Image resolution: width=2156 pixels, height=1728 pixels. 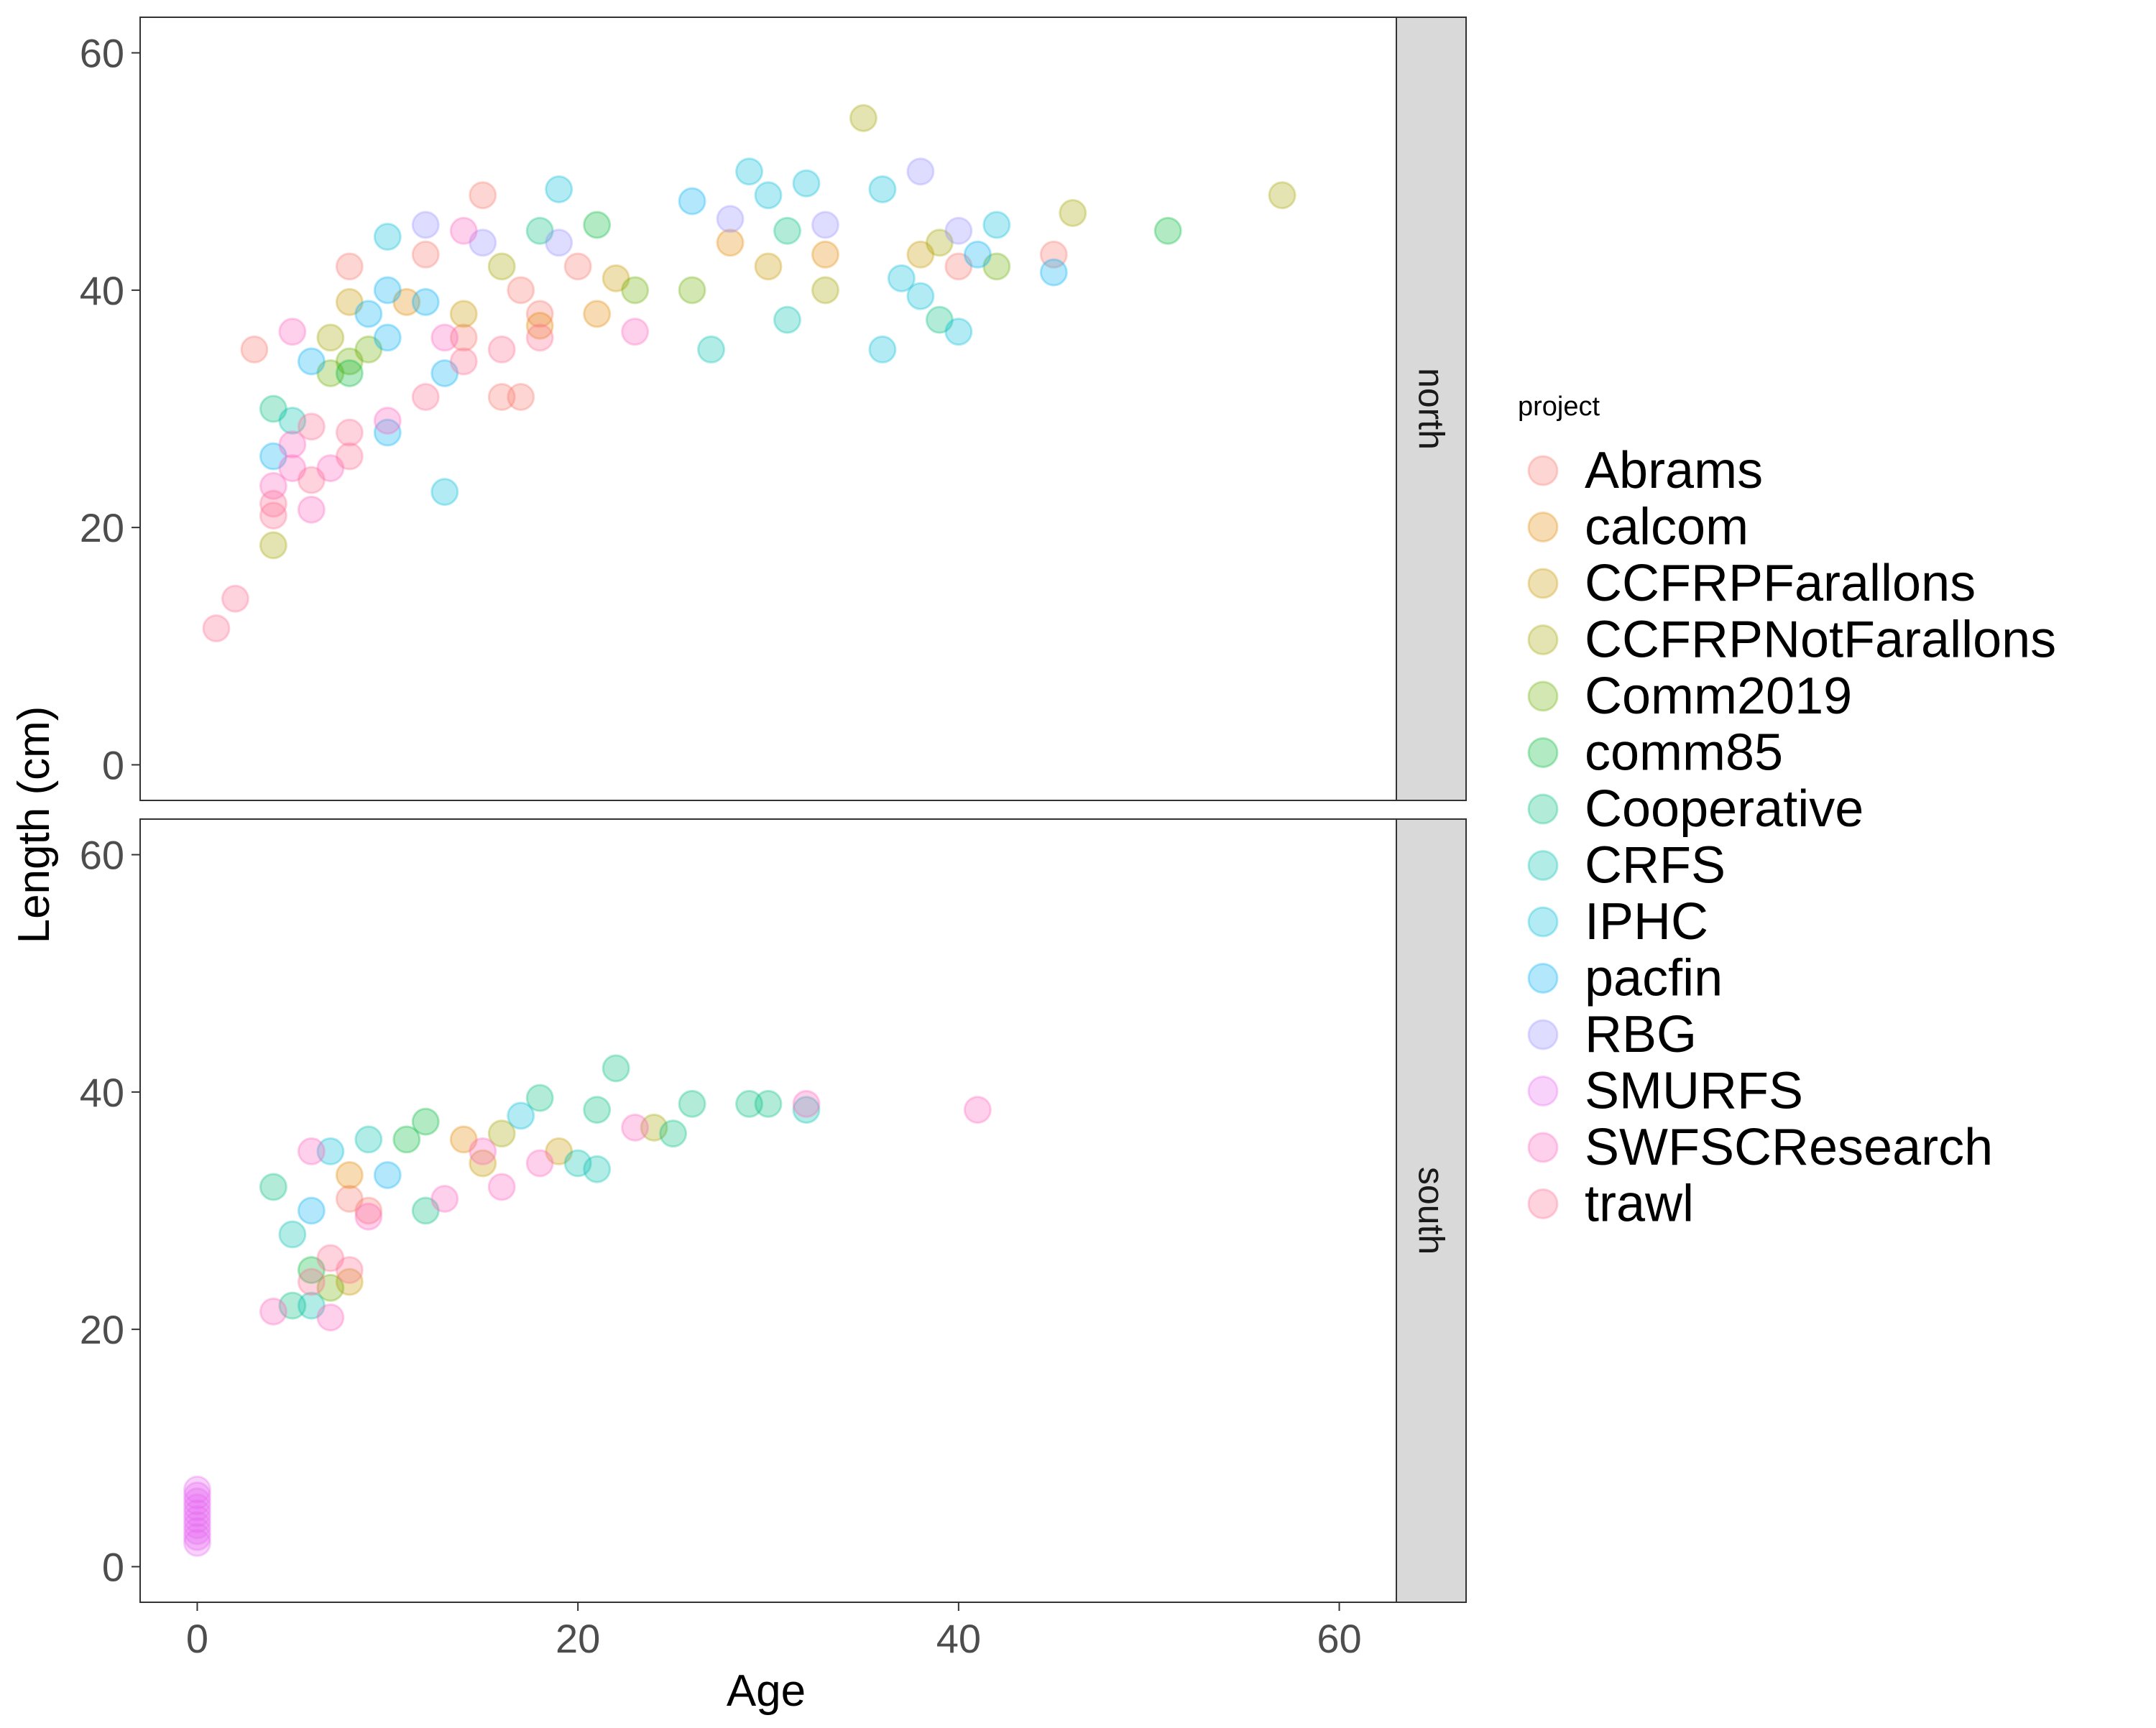 What do you see at coordinates (1559, 407) in the screenshot?
I see `legend-title: project` at bounding box center [1559, 407].